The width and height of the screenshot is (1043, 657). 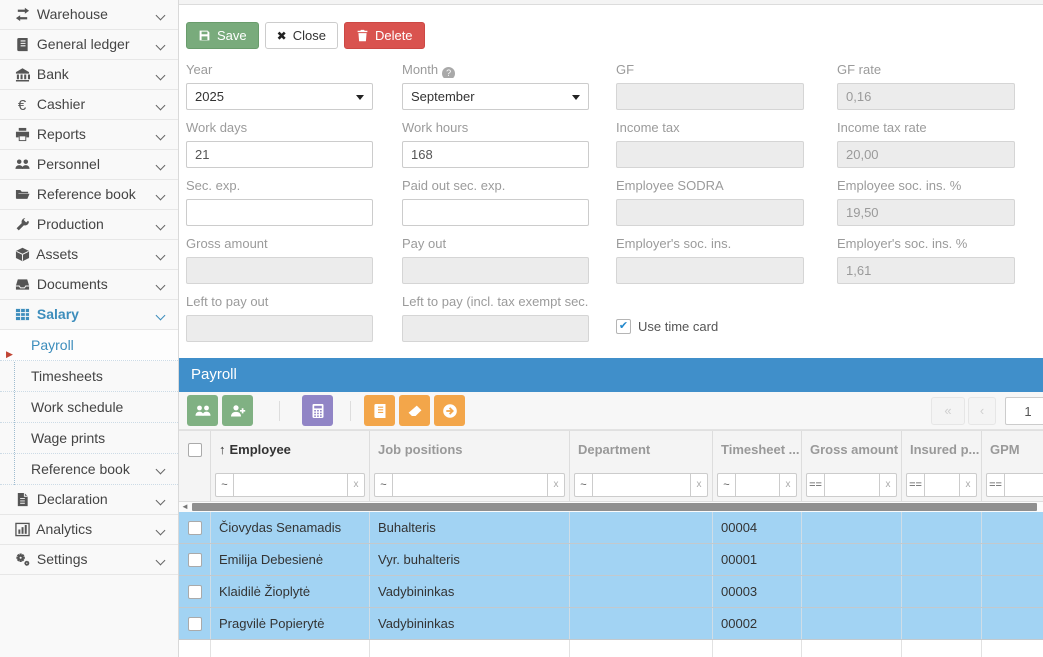 I want to click on help-icon: ?, so click(x=449, y=72).